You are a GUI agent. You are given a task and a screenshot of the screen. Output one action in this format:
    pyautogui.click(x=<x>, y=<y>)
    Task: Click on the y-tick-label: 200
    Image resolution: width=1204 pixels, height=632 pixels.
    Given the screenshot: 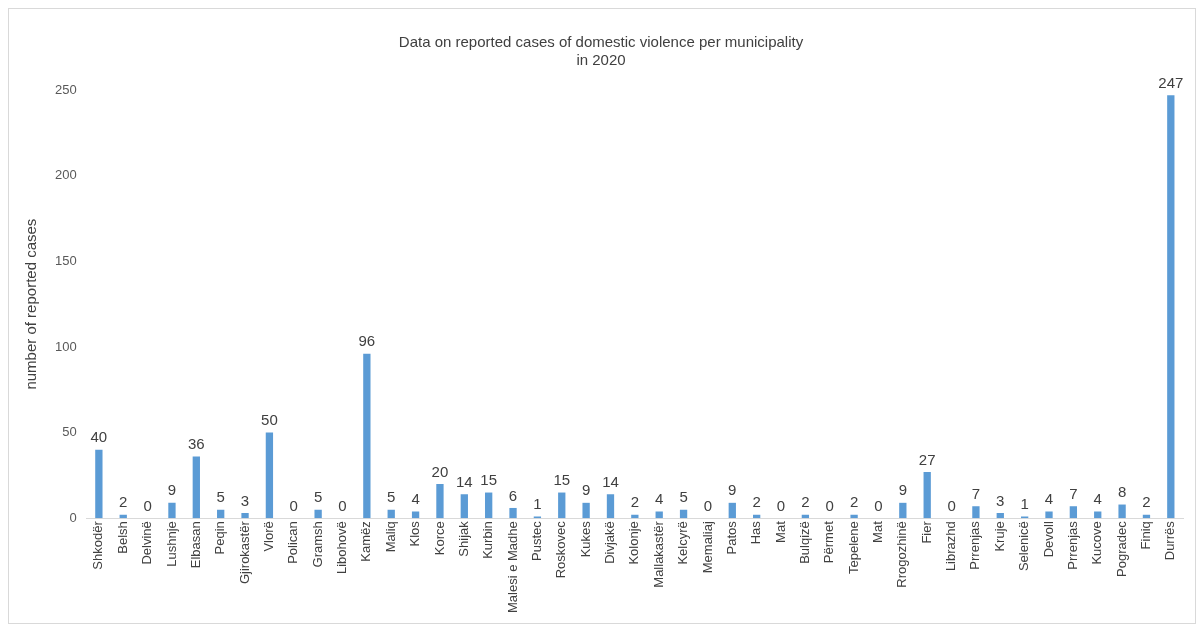 What is the action you would take?
    pyautogui.click(x=65, y=175)
    